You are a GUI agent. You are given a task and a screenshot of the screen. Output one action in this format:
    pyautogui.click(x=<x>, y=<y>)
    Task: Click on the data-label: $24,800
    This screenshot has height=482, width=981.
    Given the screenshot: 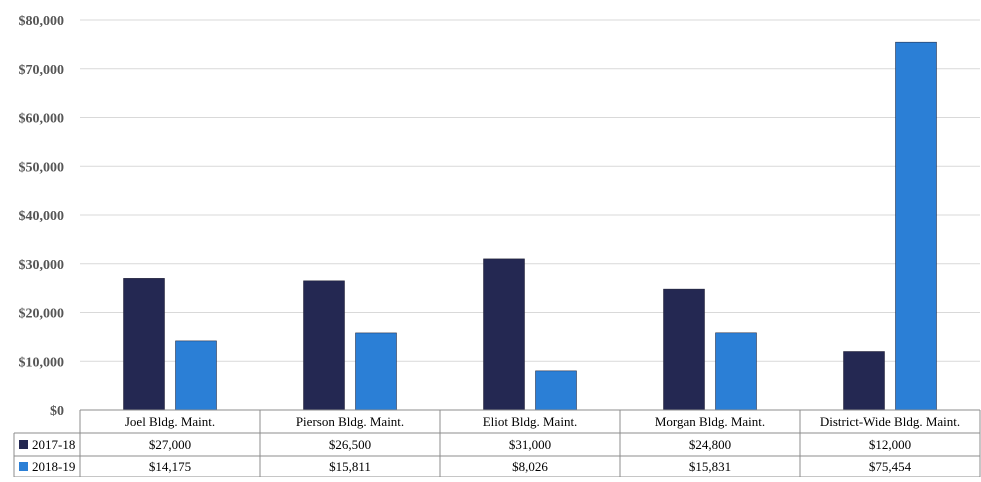 What is the action you would take?
    pyautogui.click(x=710, y=444)
    